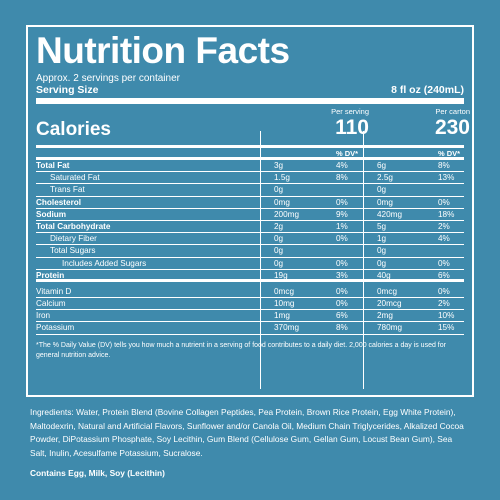  What do you see at coordinates (67, 90) in the screenshot?
I see `serving-size-label: Serving Size` at bounding box center [67, 90].